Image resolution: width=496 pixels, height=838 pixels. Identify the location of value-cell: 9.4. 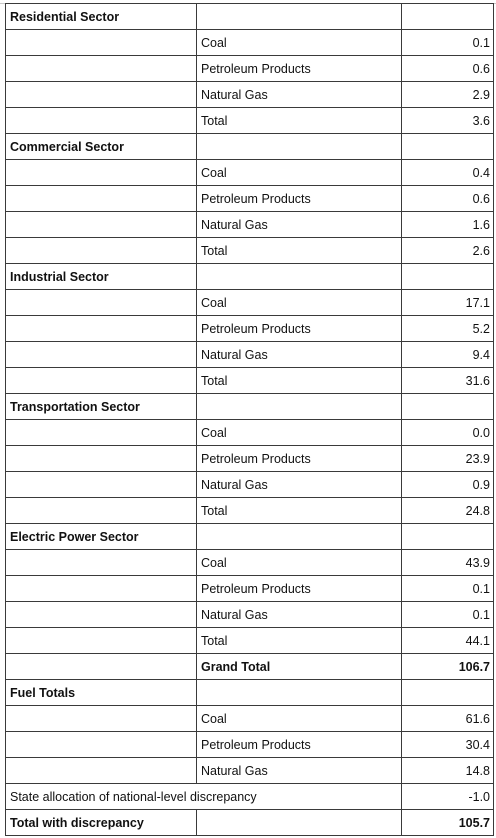
(447, 354).